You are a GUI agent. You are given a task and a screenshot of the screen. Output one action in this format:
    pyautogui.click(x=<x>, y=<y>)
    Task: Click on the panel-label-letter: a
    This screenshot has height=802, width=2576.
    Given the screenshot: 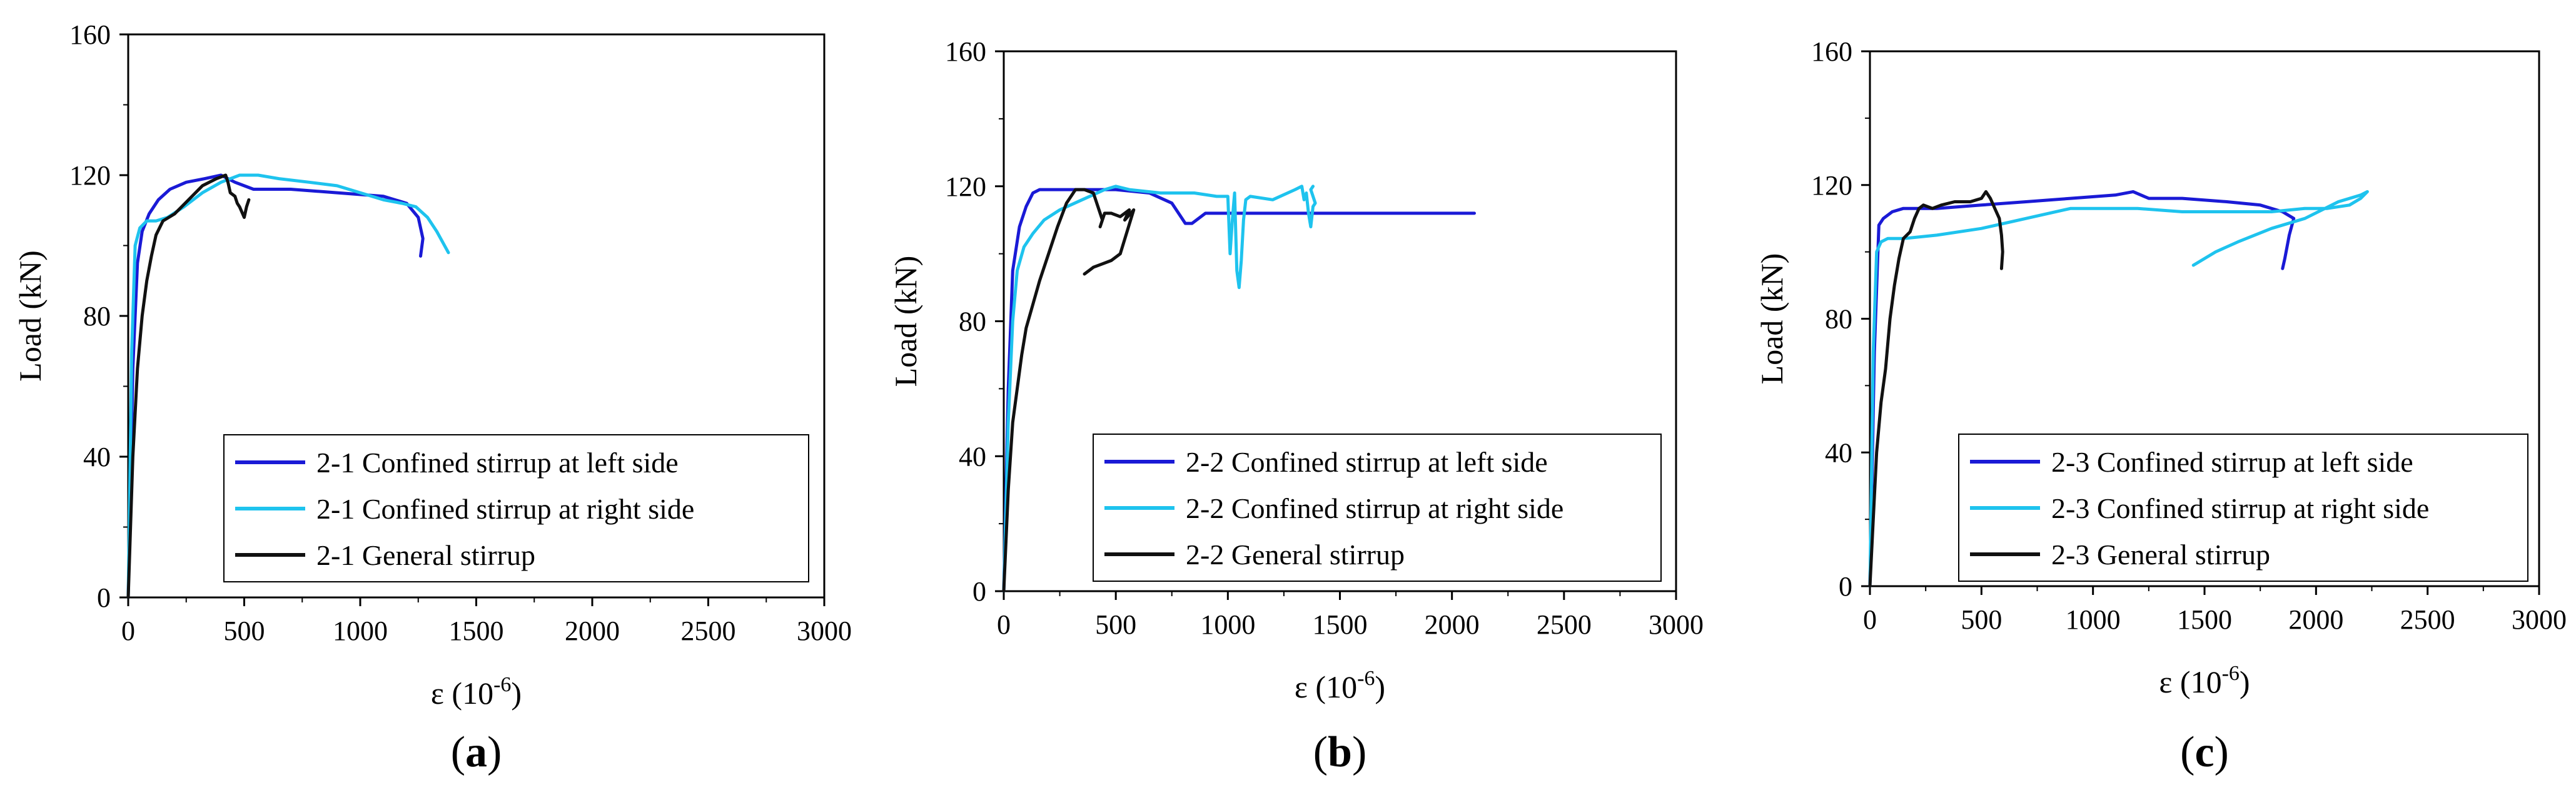 What is the action you would take?
    pyautogui.click(x=476, y=752)
    